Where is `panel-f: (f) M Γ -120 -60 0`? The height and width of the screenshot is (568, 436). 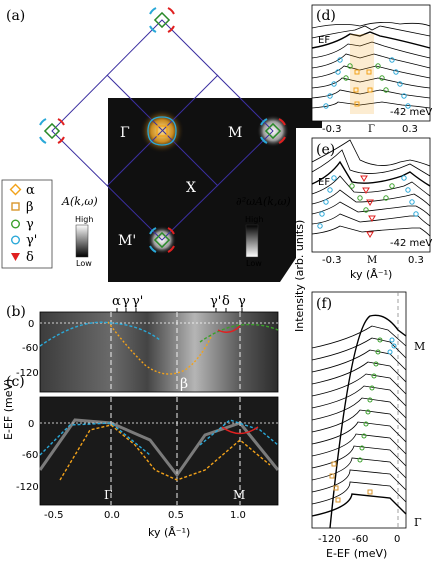 panel-f: (f) M Γ -120 -60 0 is located at coordinates (368, 425).